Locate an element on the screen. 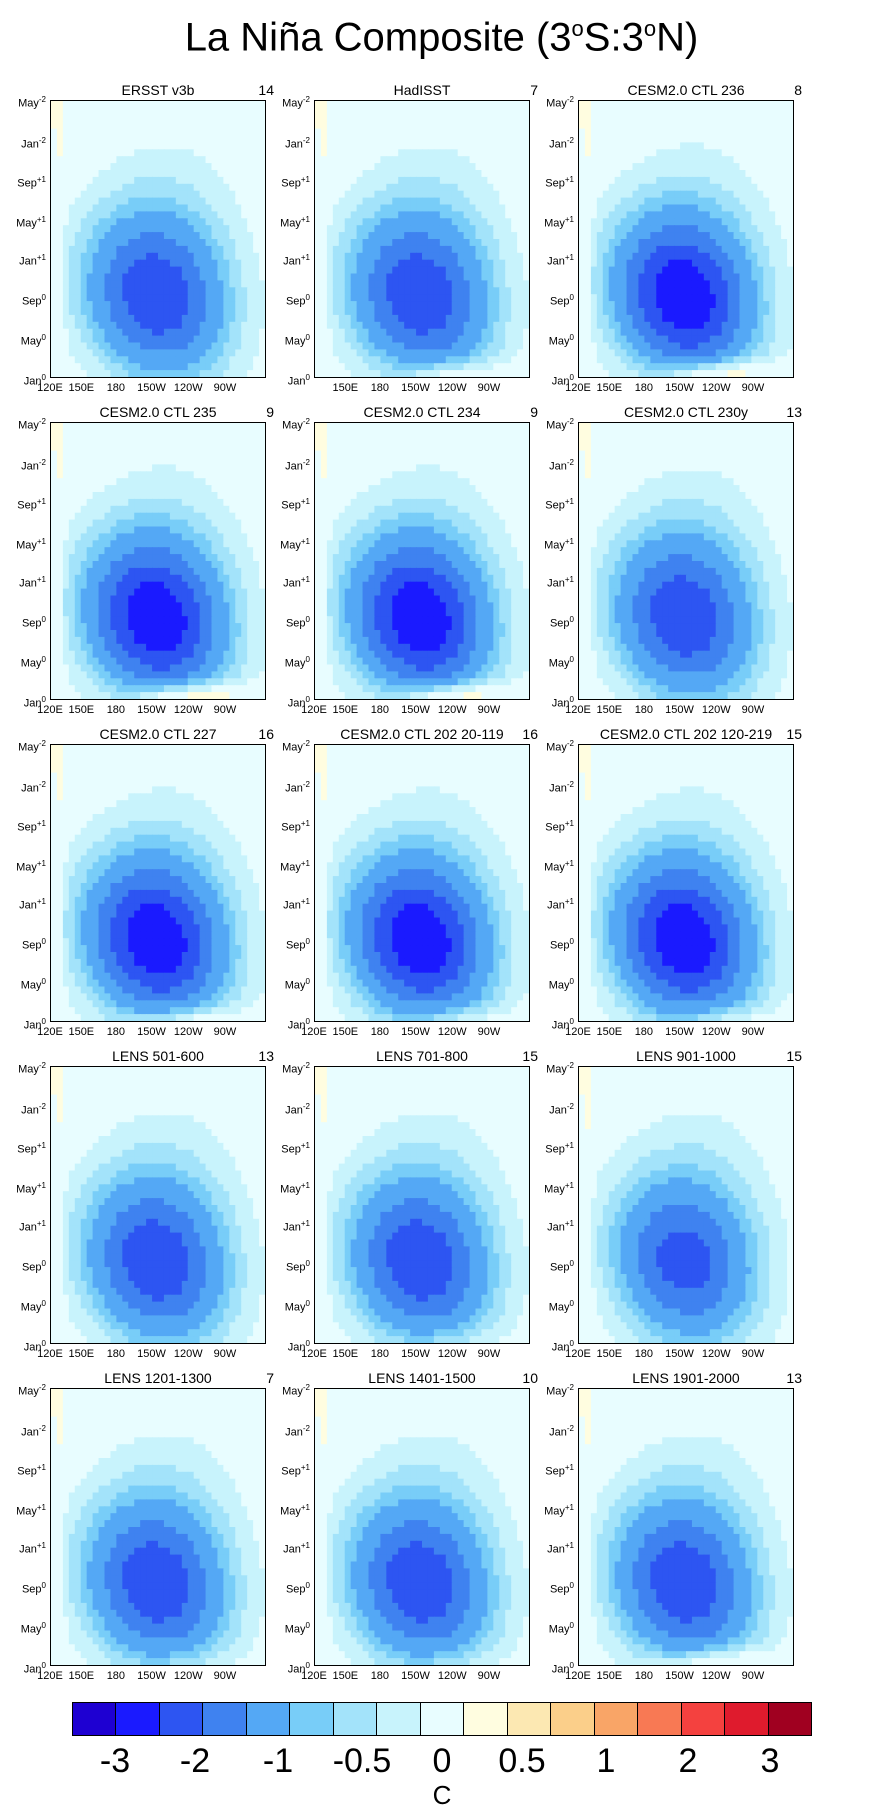  x-tick-label: 180 is located at coordinates (380, 388).